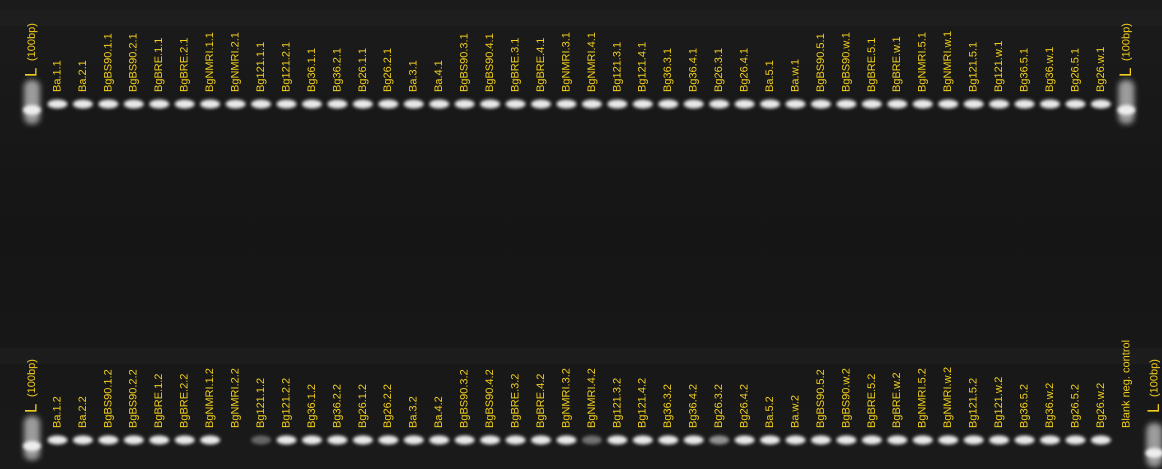 The height and width of the screenshot is (469, 1162). Describe the element at coordinates (846, 398) in the screenshot. I see `lane-label: BgBS90.w.2` at that location.